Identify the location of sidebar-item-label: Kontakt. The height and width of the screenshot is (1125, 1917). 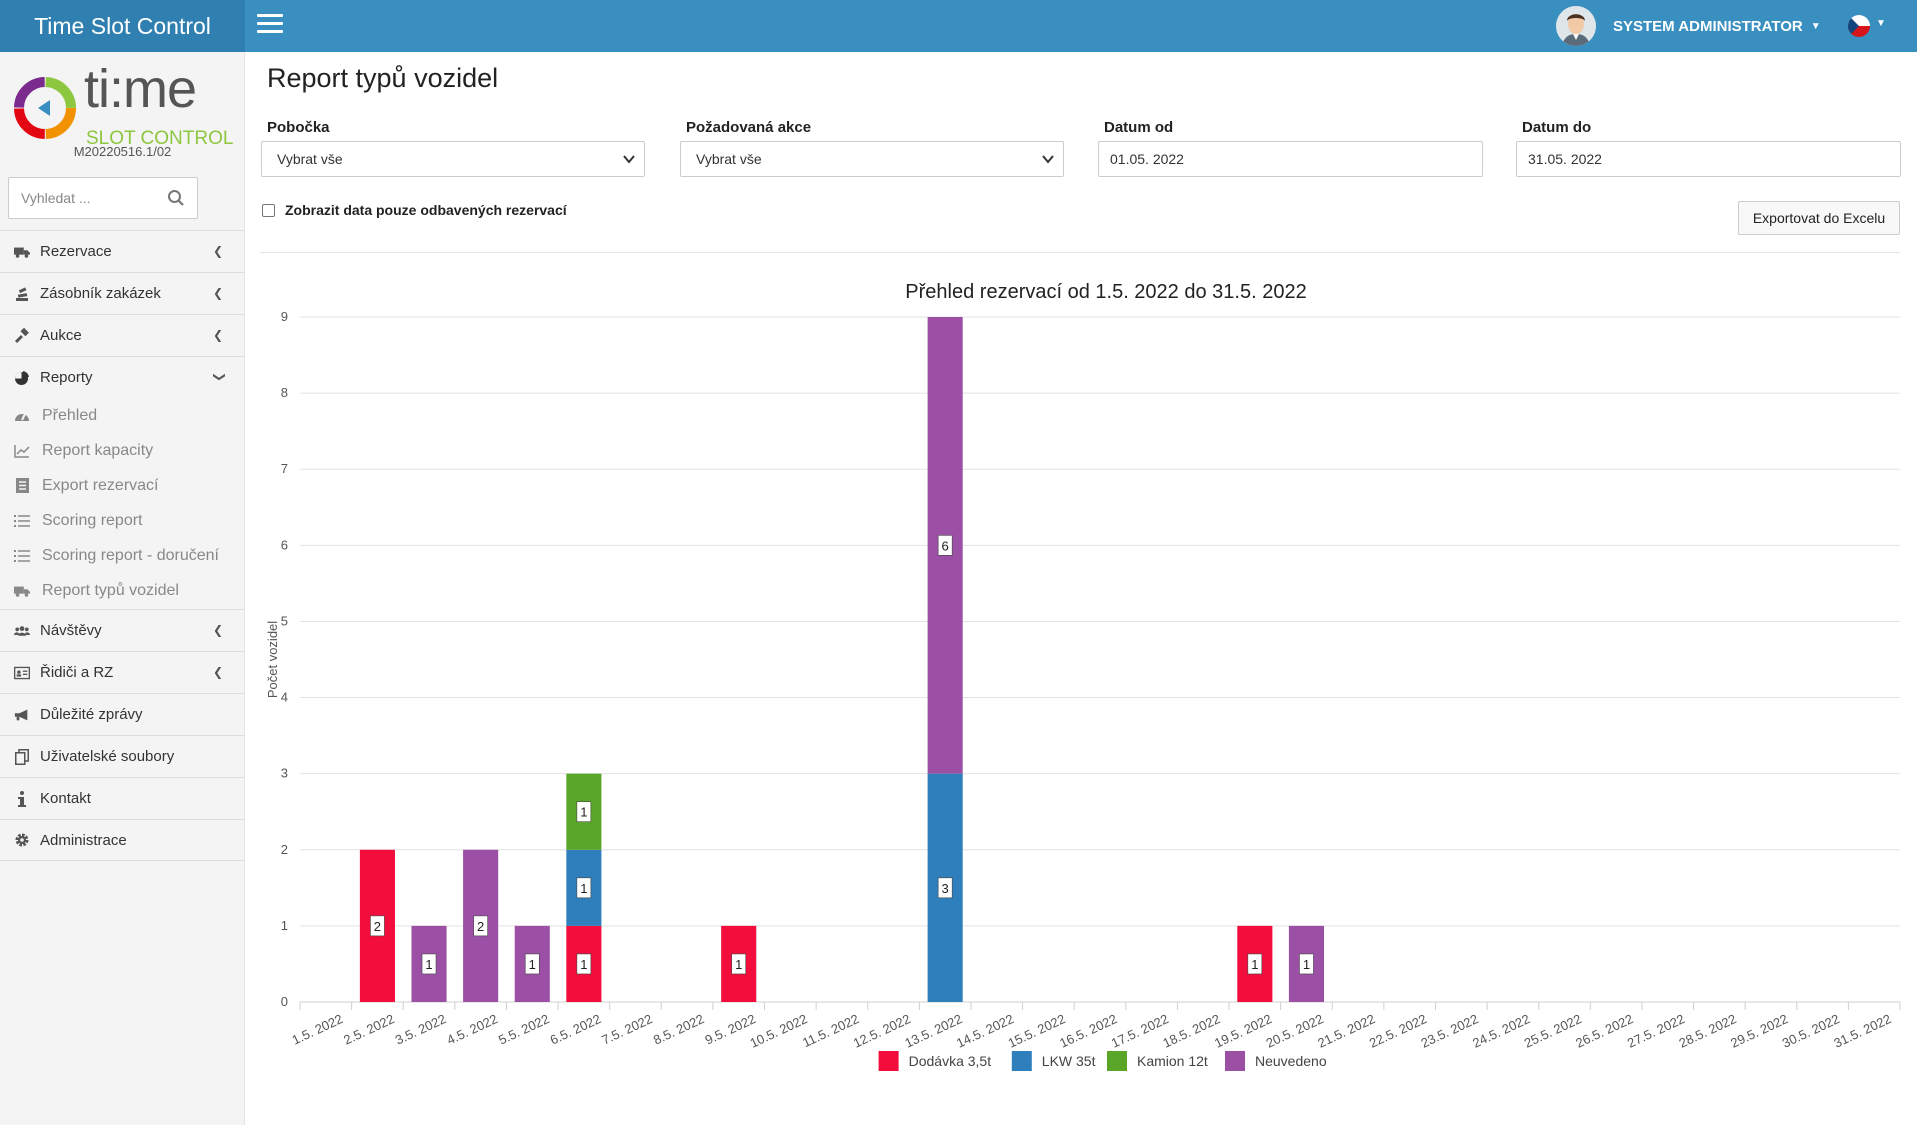
(65, 798).